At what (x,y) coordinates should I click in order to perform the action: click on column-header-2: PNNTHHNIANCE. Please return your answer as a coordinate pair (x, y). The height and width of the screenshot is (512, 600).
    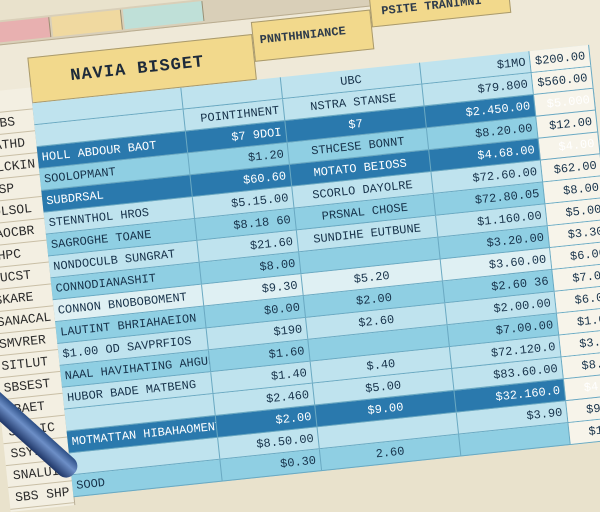
    Looking at the image, I should click on (312, 35).